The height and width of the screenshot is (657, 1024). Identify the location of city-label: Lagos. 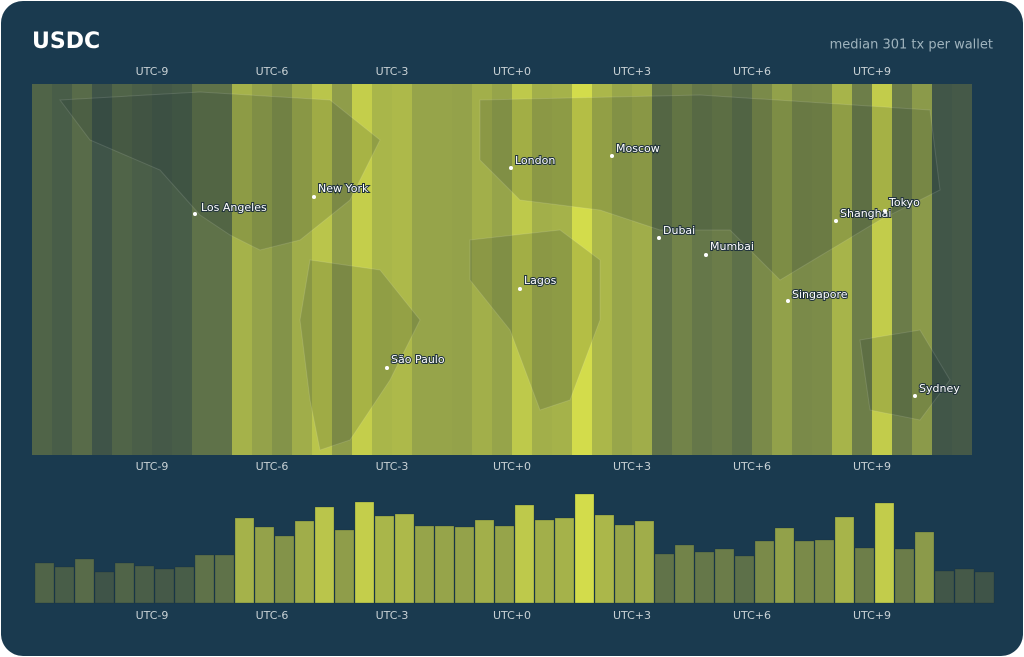
(540, 280).